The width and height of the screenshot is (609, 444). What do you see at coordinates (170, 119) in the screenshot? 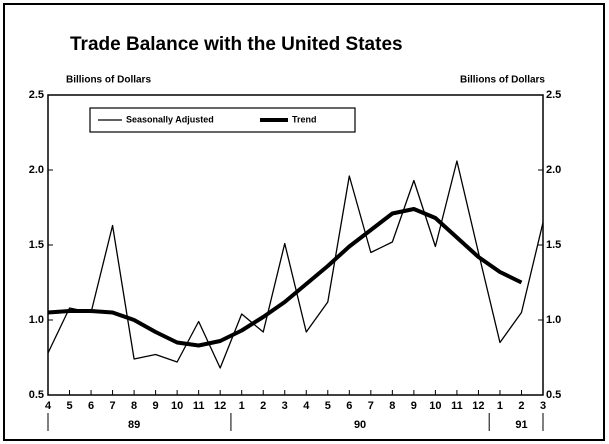
I see `legend-label: Seasonally Adjusted` at bounding box center [170, 119].